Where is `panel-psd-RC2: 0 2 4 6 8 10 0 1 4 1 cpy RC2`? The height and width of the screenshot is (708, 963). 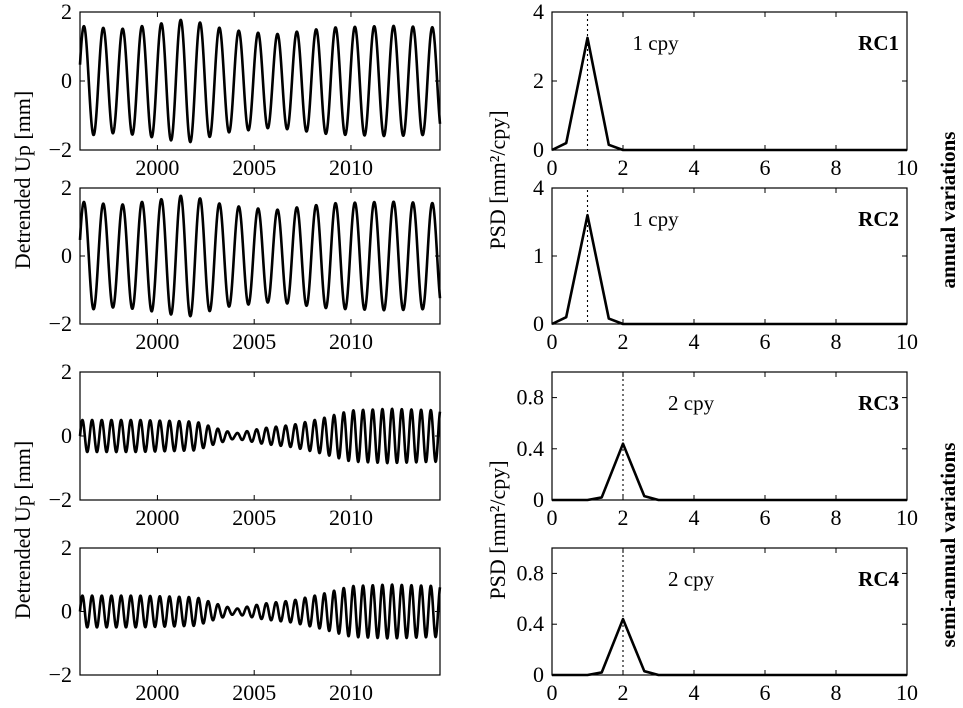
panel-psd-RC2: 0 2 4 6 8 10 0 1 4 1 cpy RC2 is located at coordinates (725, 264).